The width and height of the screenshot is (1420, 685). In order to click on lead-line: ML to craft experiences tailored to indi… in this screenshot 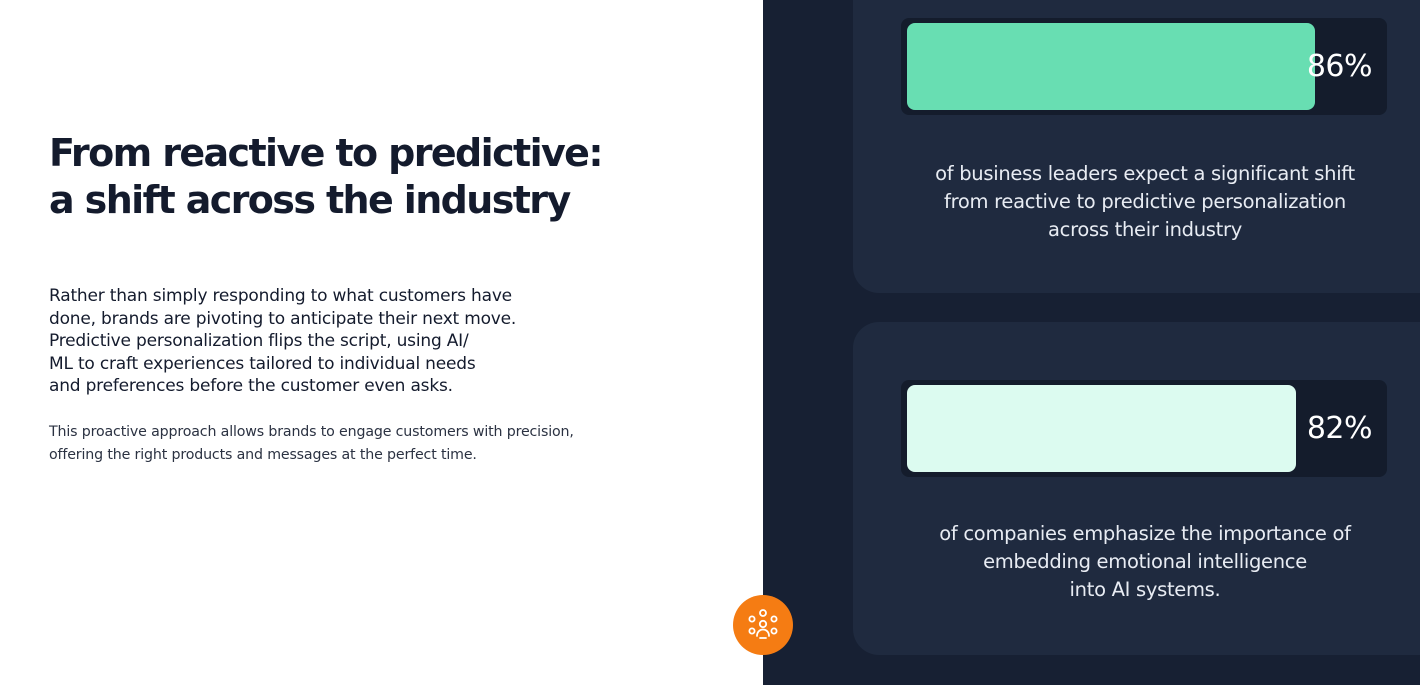, I will do `click(262, 363)`.